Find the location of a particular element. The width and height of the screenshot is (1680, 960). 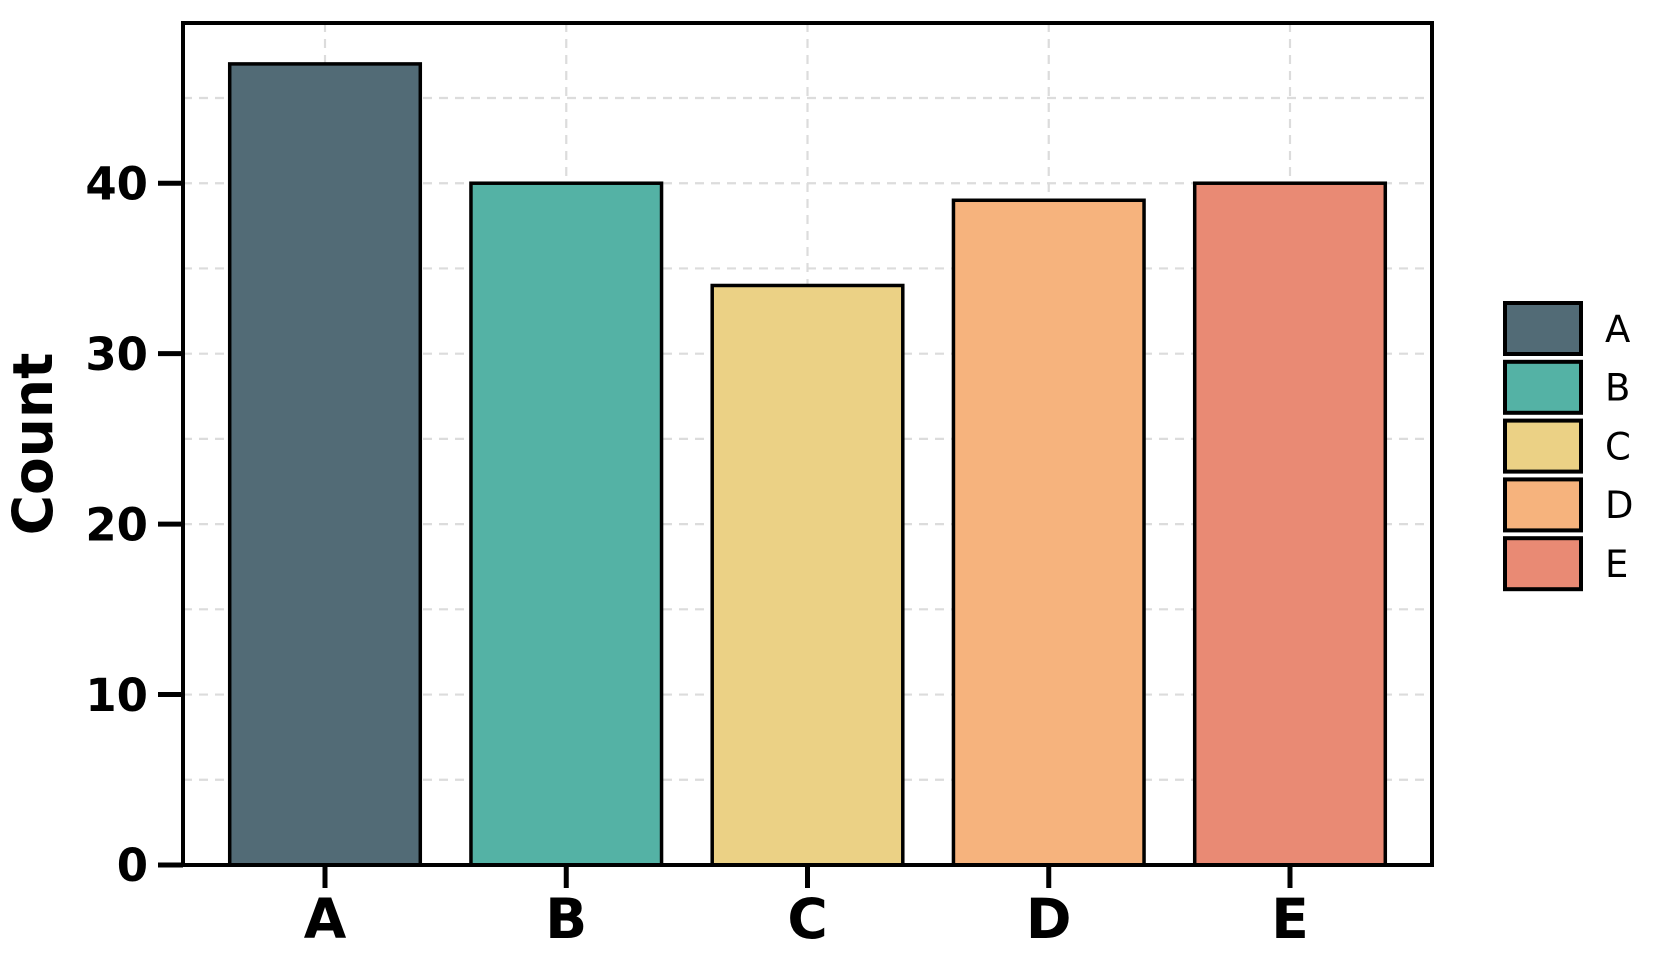

bar-D is located at coordinates (1048, 532).